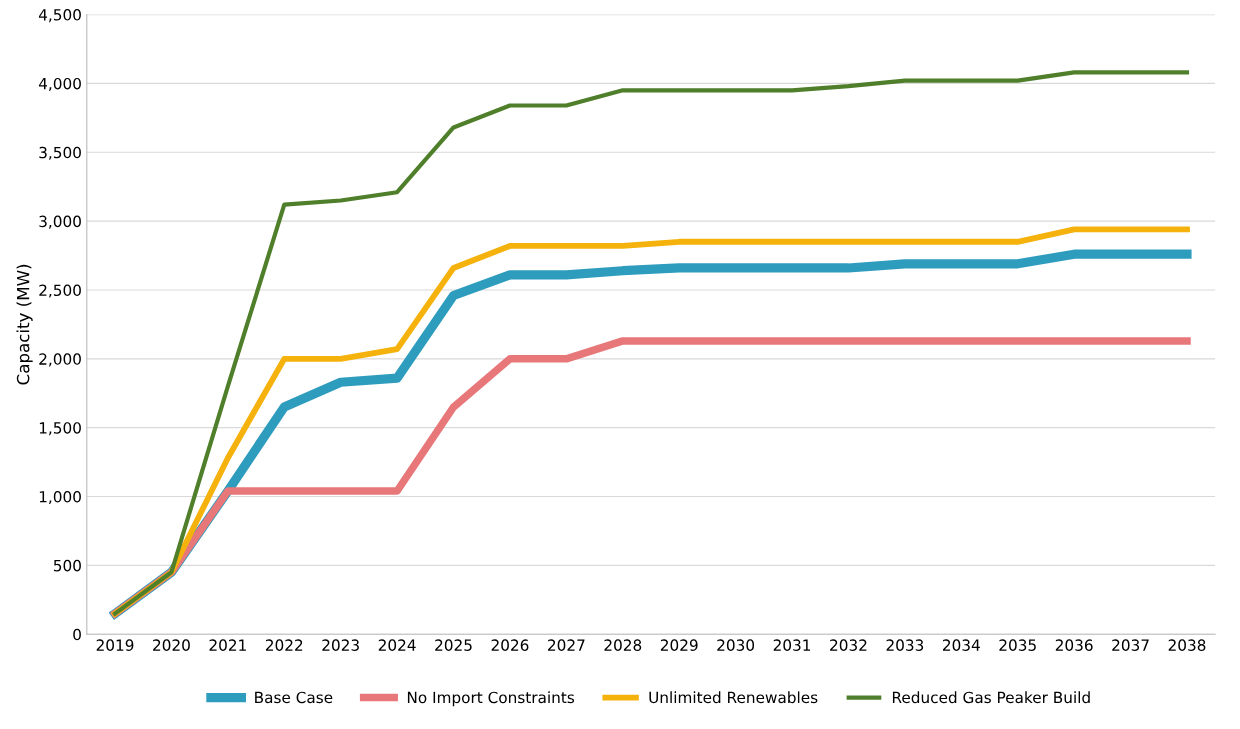  I want to click on y-tick-label: 2,500, so click(60, 291).